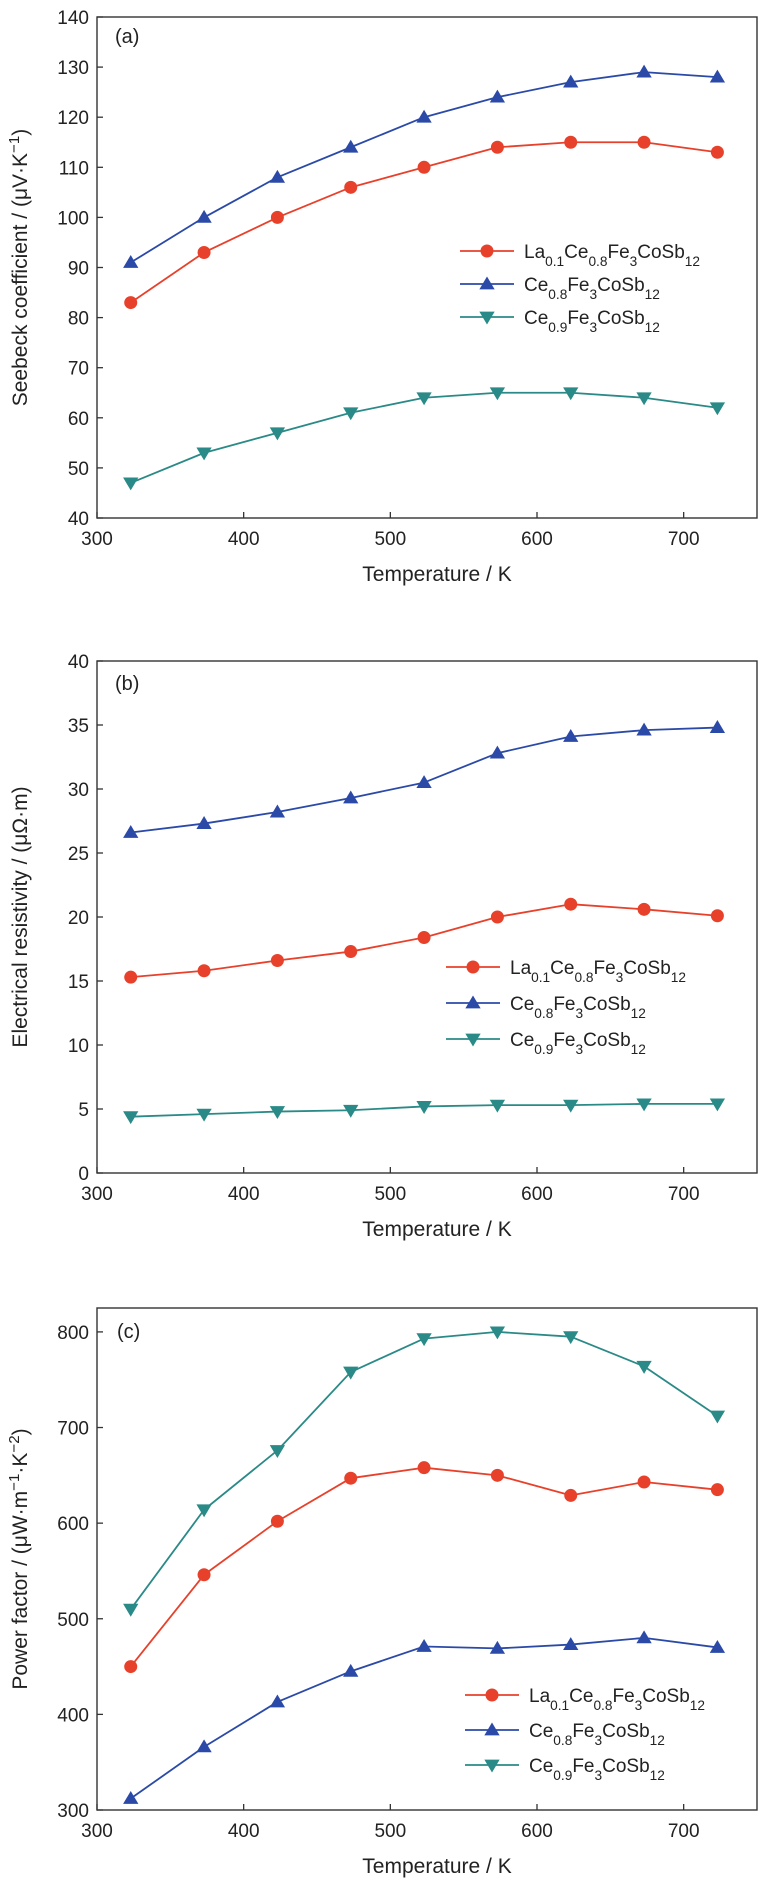 Image resolution: width=768 pixels, height=1898 pixels. Describe the element at coordinates (14, 1443) in the screenshot. I see `text-part: −2` at that location.